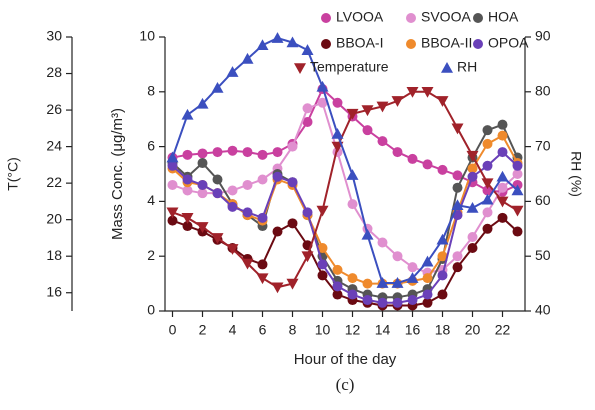 Image resolution: width=595 pixels, height=410 pixels. What do you see at coordinates (151, 200) in the screenshot?
I see `y-tick-label: 4` at bounding box center [151, 200].